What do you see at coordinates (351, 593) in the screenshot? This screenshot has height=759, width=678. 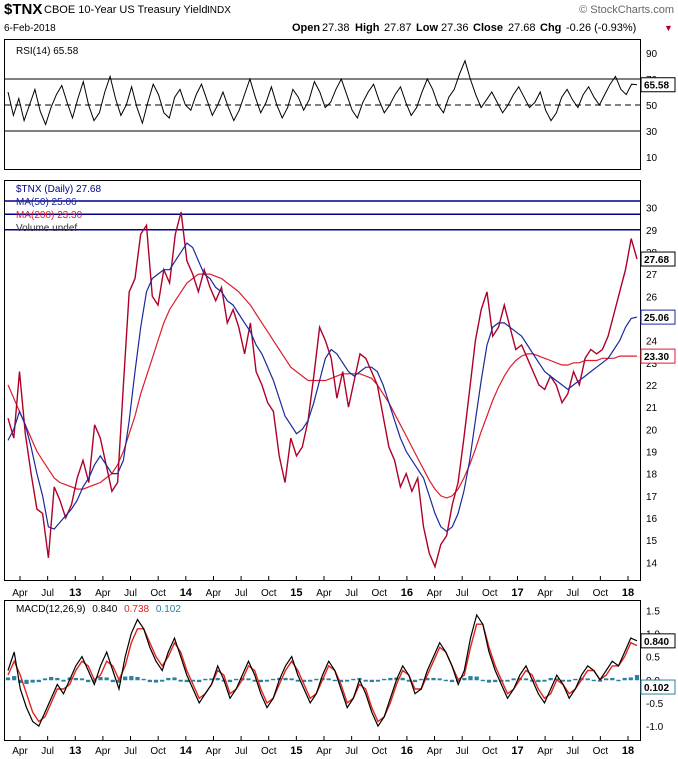 I see `price-x-tick-label: Jul` at bounding box center [351, 593].